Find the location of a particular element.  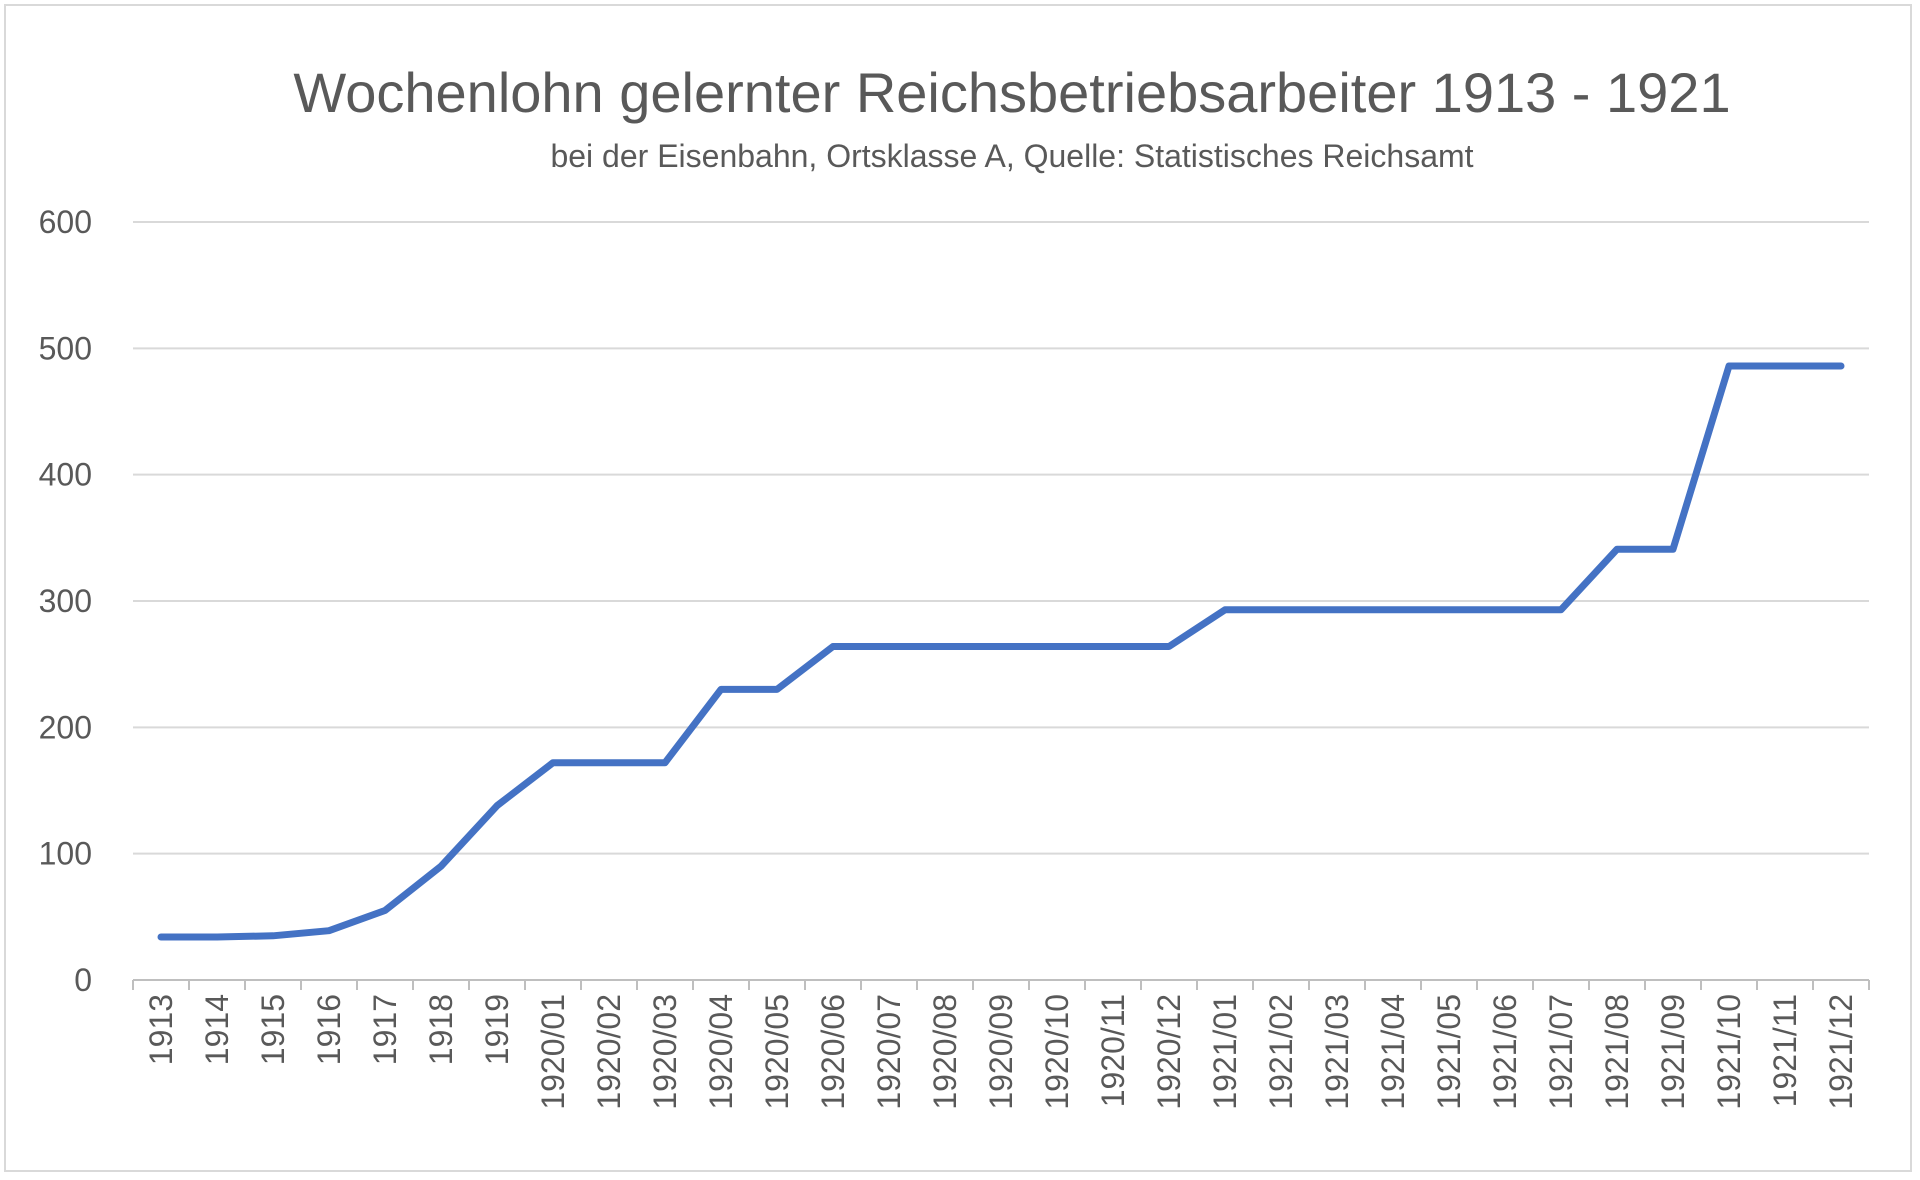

y-tick-label: 600 is located at coordinates (65, 222).